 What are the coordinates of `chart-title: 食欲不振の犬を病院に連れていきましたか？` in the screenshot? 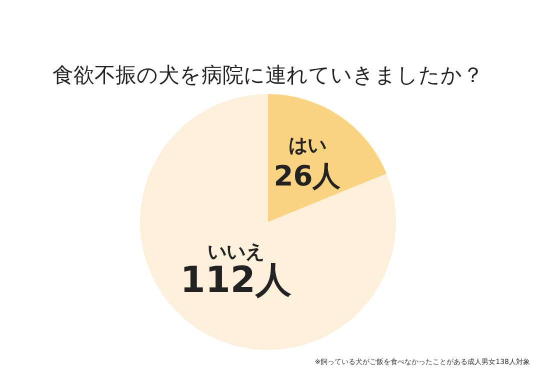 It's located at (268, 75).